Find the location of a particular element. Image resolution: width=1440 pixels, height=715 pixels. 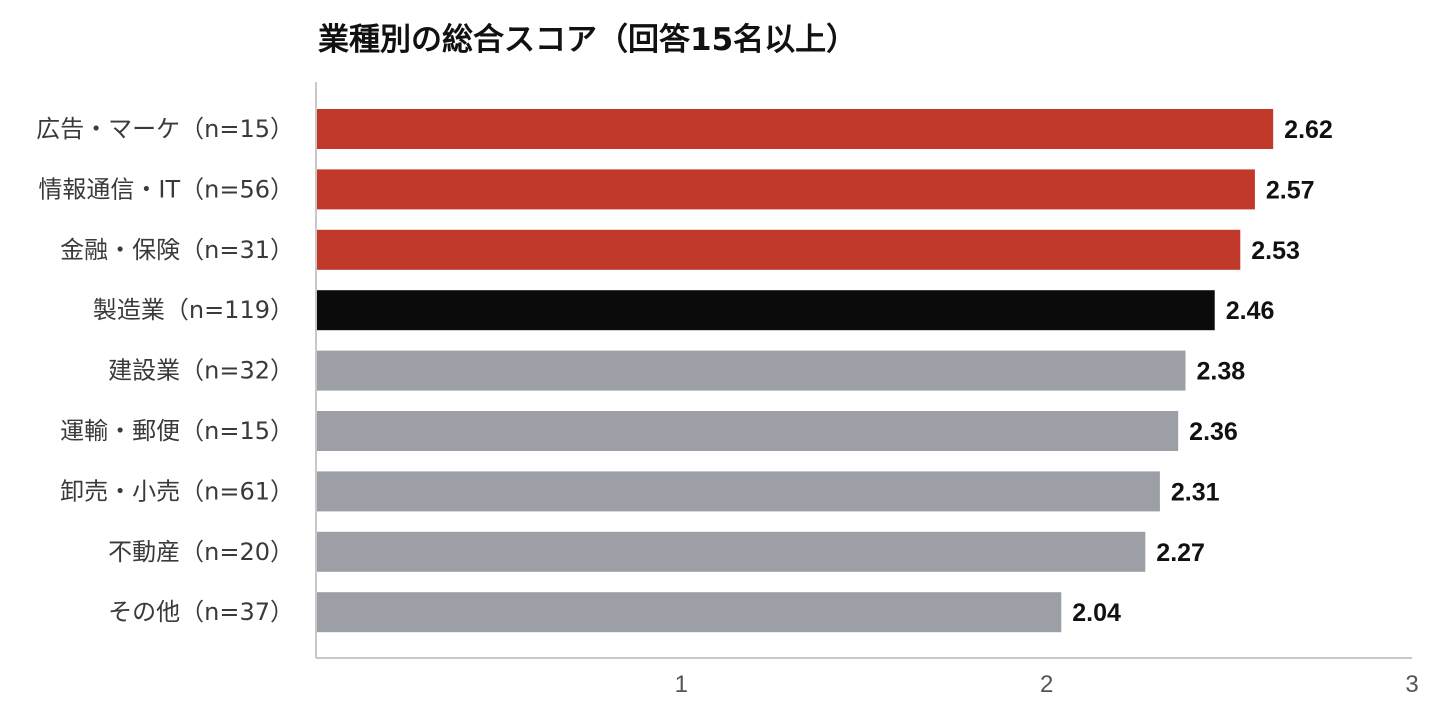

x-tick-label-2: 3 is located at coordinates (1411, 684).